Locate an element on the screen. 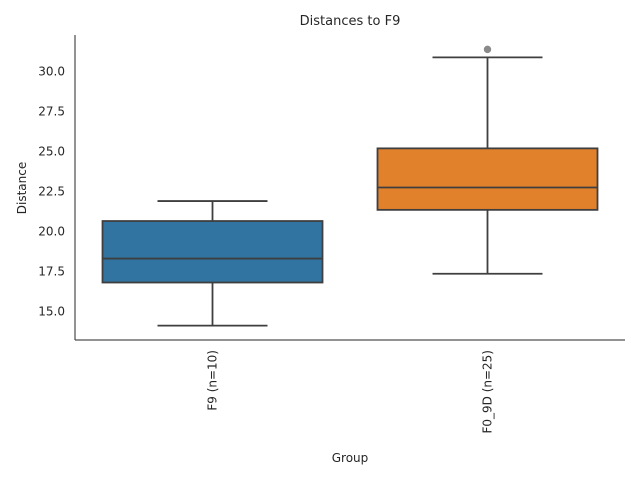  x-tick-label: F9 (n=10) is located at coordinates (213, 380).